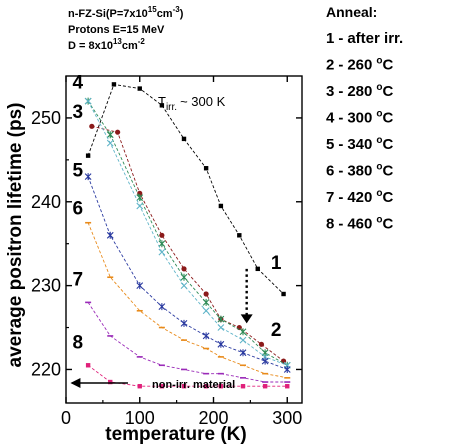 The width and height of the screenshot is (474, 447). I want to click on legend-entry-5: 5-340 oC, so click(359, 144).